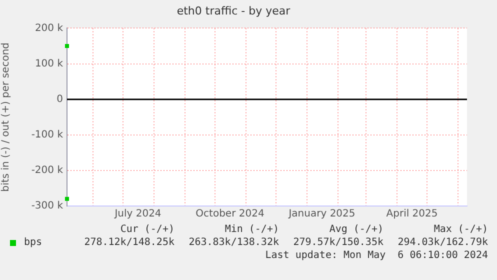 Image resolution: width=497 pixels, height=280 pixels. Describe the element at coordinates (146, 229) in the screenshot. I see `text: Cur (-/+)` at that location.